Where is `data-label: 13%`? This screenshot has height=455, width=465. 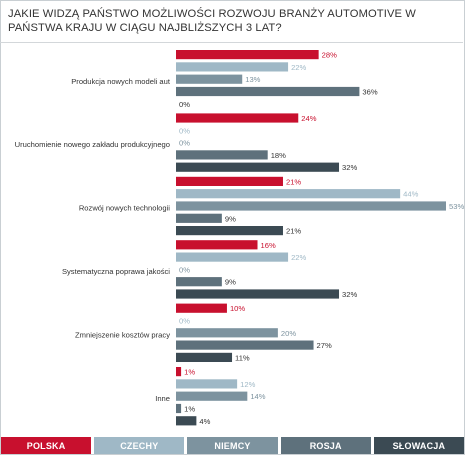
data-label: 13% is located at coordinates (252, 79).